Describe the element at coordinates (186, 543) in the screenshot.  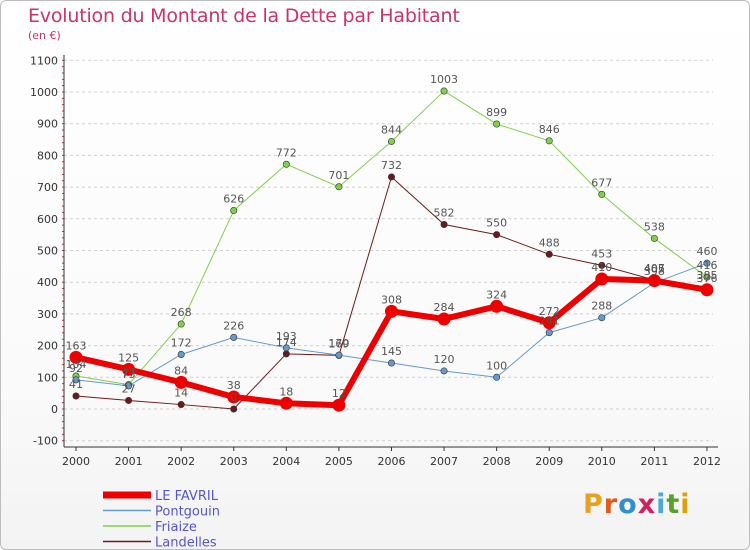
I see `legend-label-landelles: Landelles` at that location.